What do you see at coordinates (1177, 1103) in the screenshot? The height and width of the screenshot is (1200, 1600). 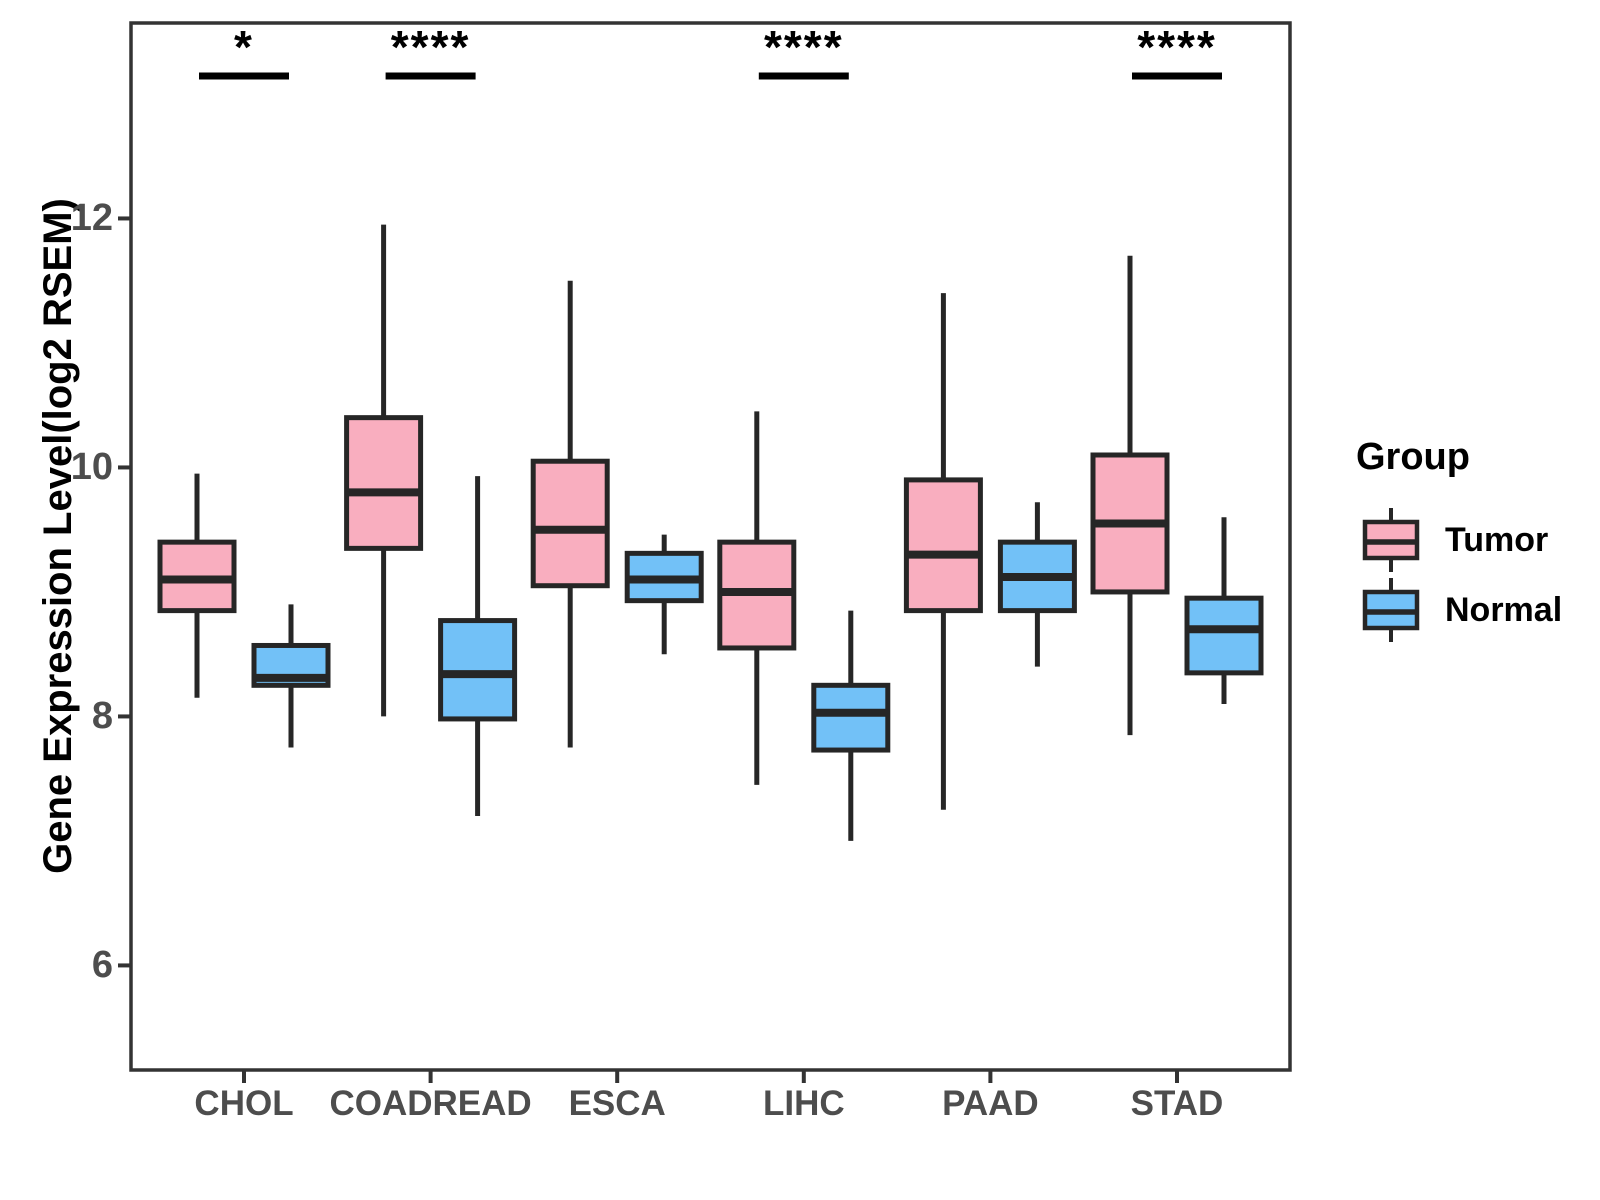 I see `x-category-label: STAD` at bounding box center [1177, 1103].